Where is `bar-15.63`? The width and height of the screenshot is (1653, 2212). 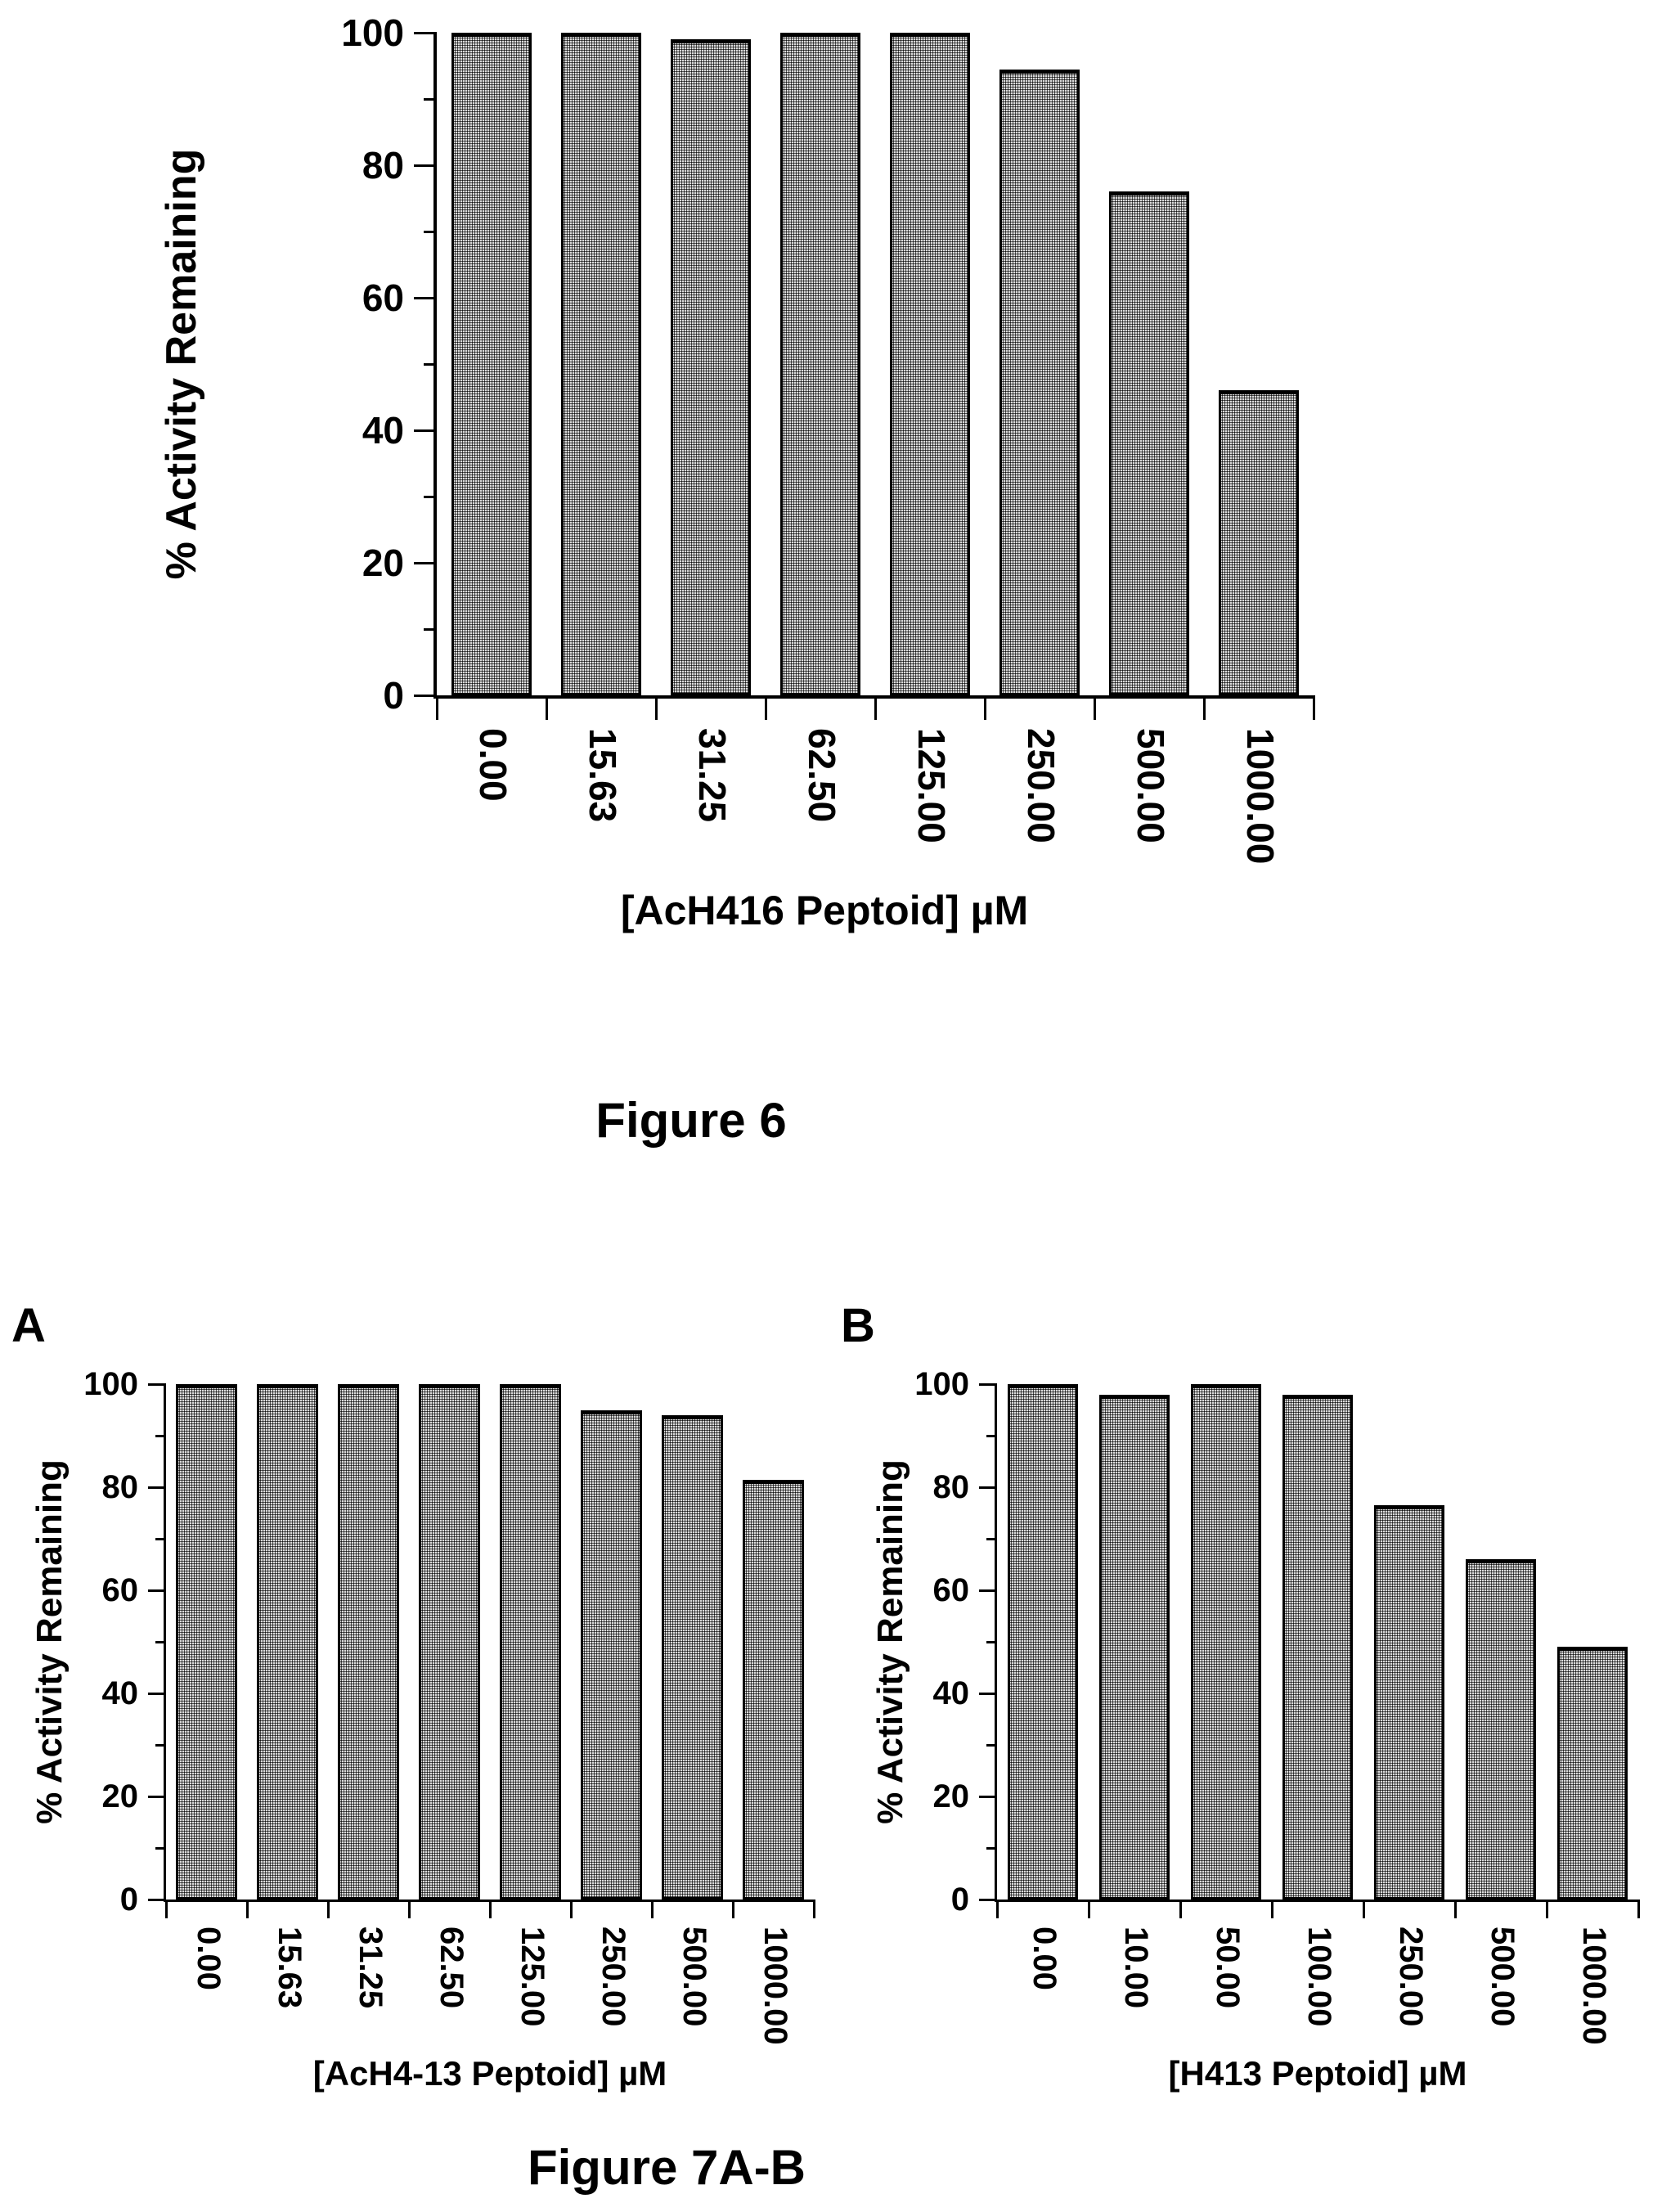 bar-15.63 is located at coordinates (287, 1642).